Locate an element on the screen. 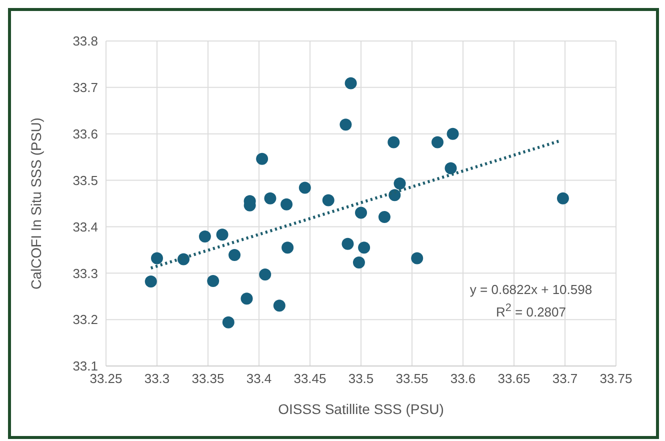 The width and height of the screenshot is (665, 441). x-tick-label: 33.3 is located at coordinates (157, 378).